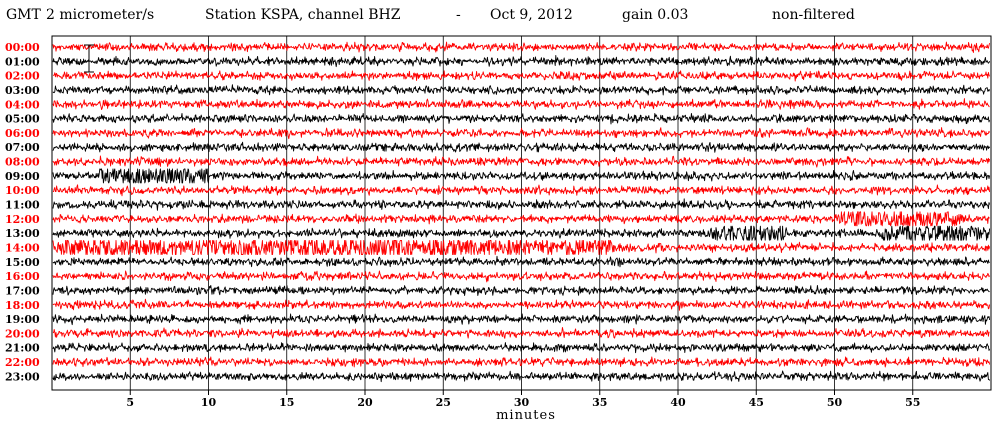  What do you see at coordinates (209, 402) in the screenshot?
I see `x-tick-label-10: 10` at bounding box center [209, 402].